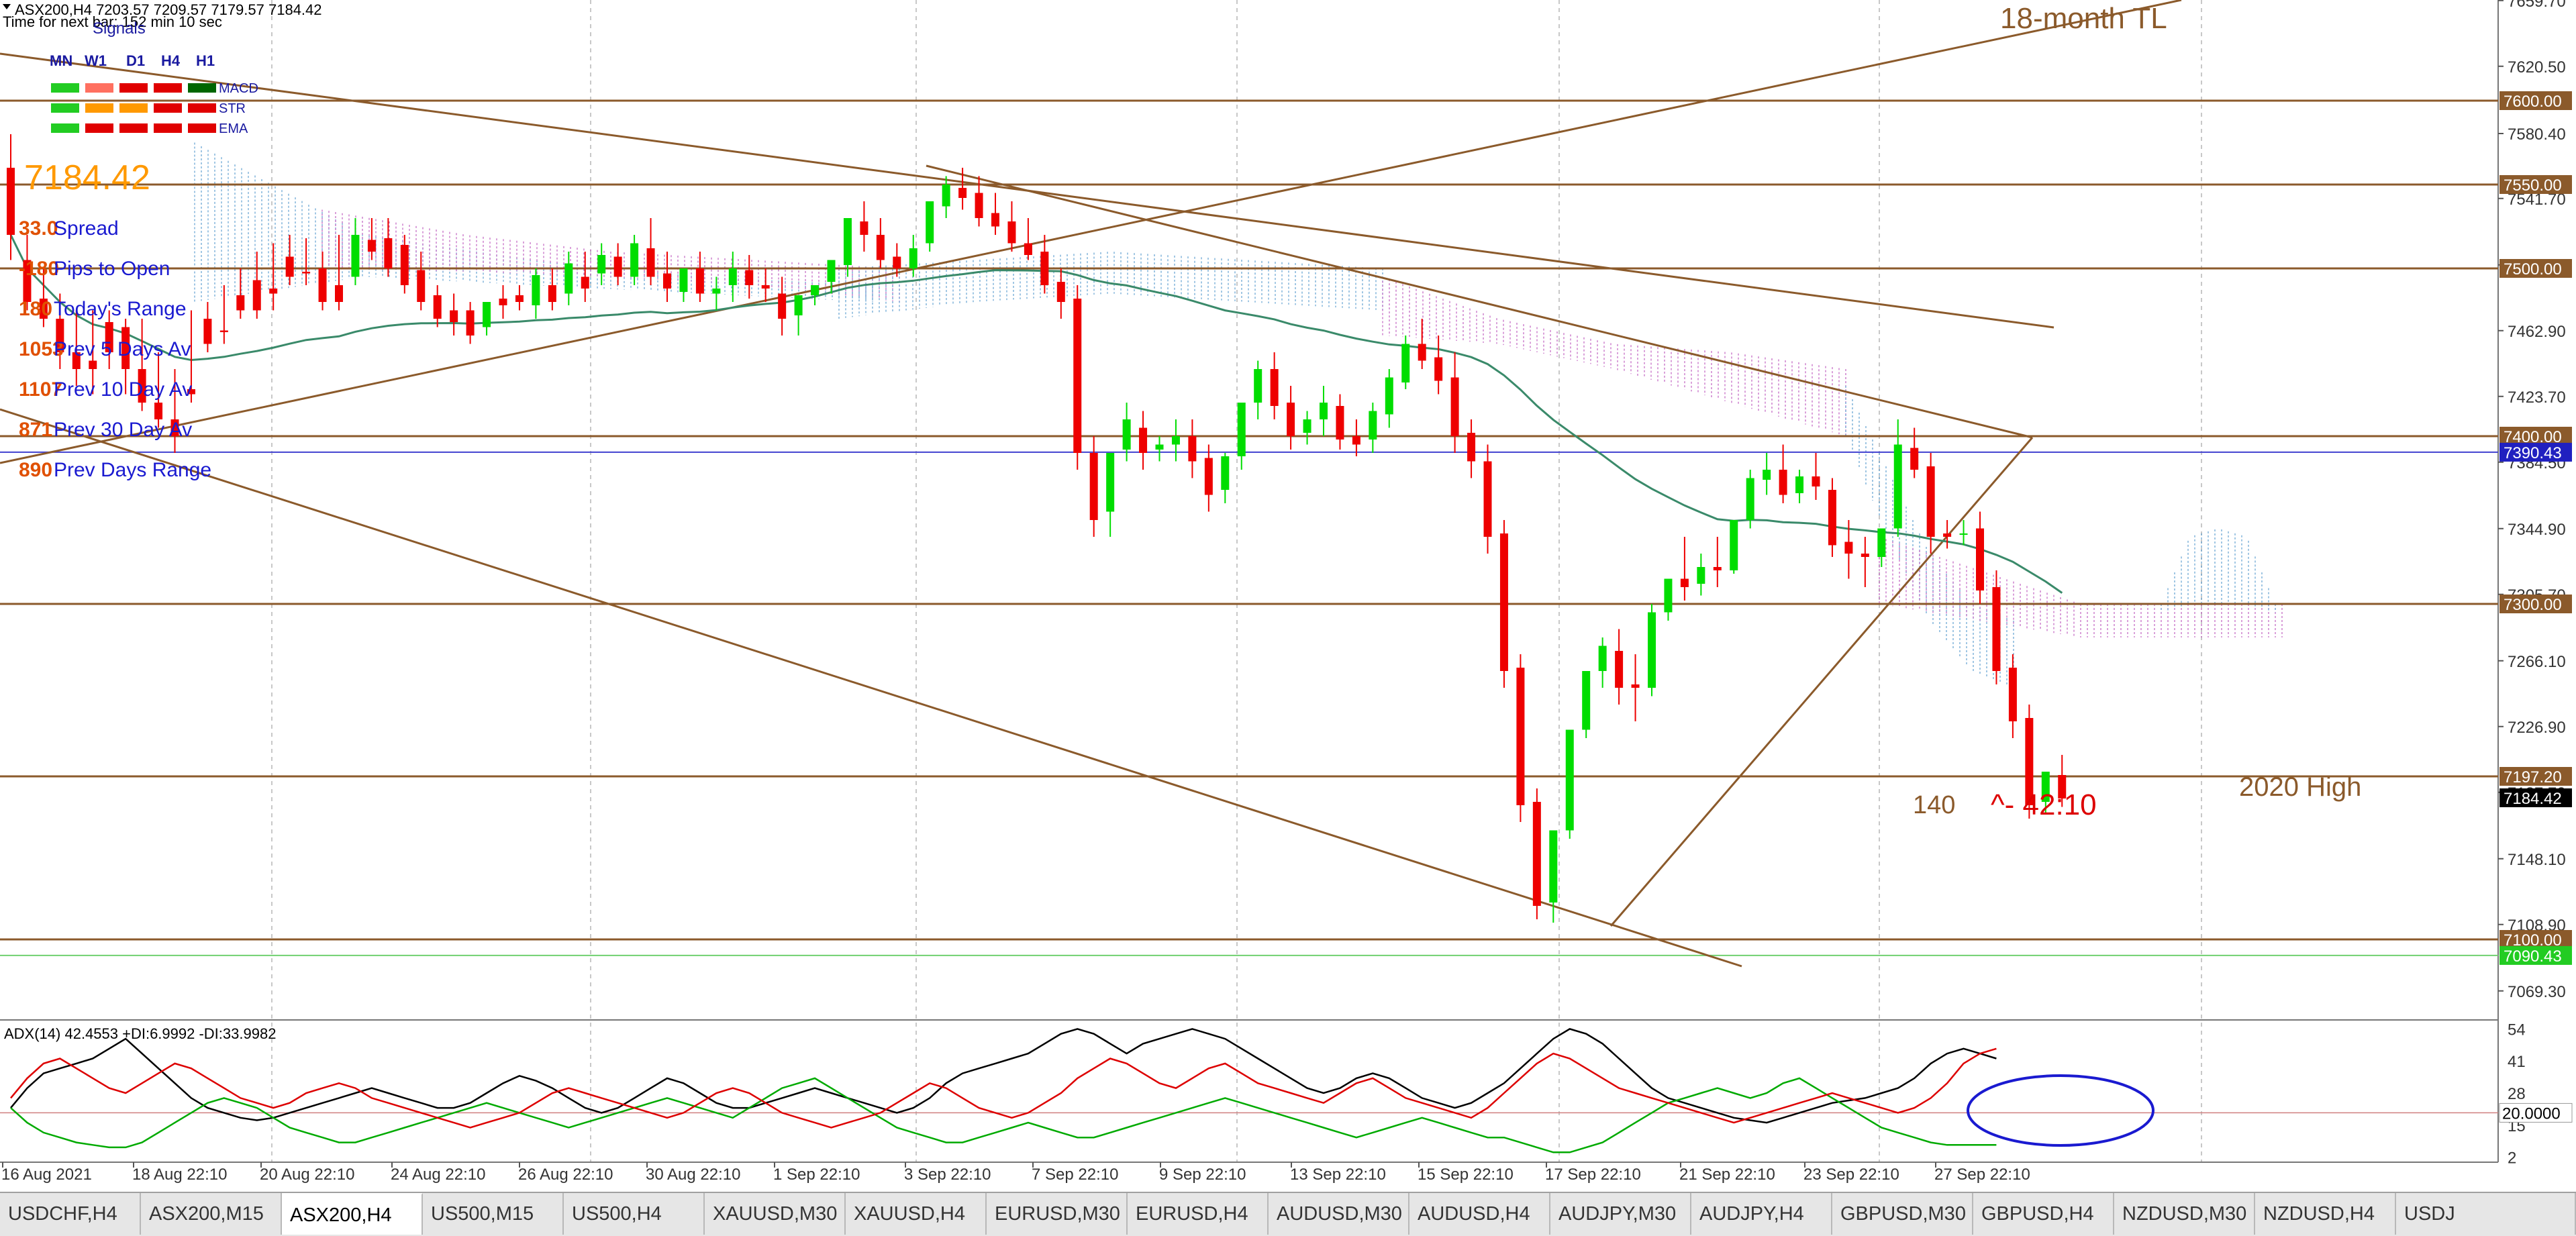 The width and height of the screenshot is (2576, 1236). I want to click on level-label: 7600.00, so click(2533, 102).